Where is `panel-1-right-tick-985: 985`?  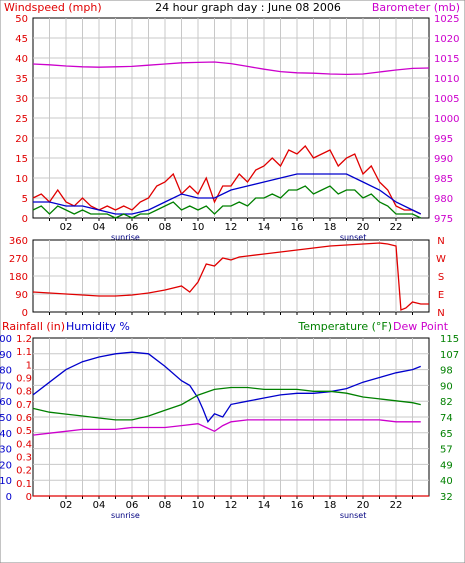
panel-1-right-tick-985: 985 is located at coordinates (443, 179).